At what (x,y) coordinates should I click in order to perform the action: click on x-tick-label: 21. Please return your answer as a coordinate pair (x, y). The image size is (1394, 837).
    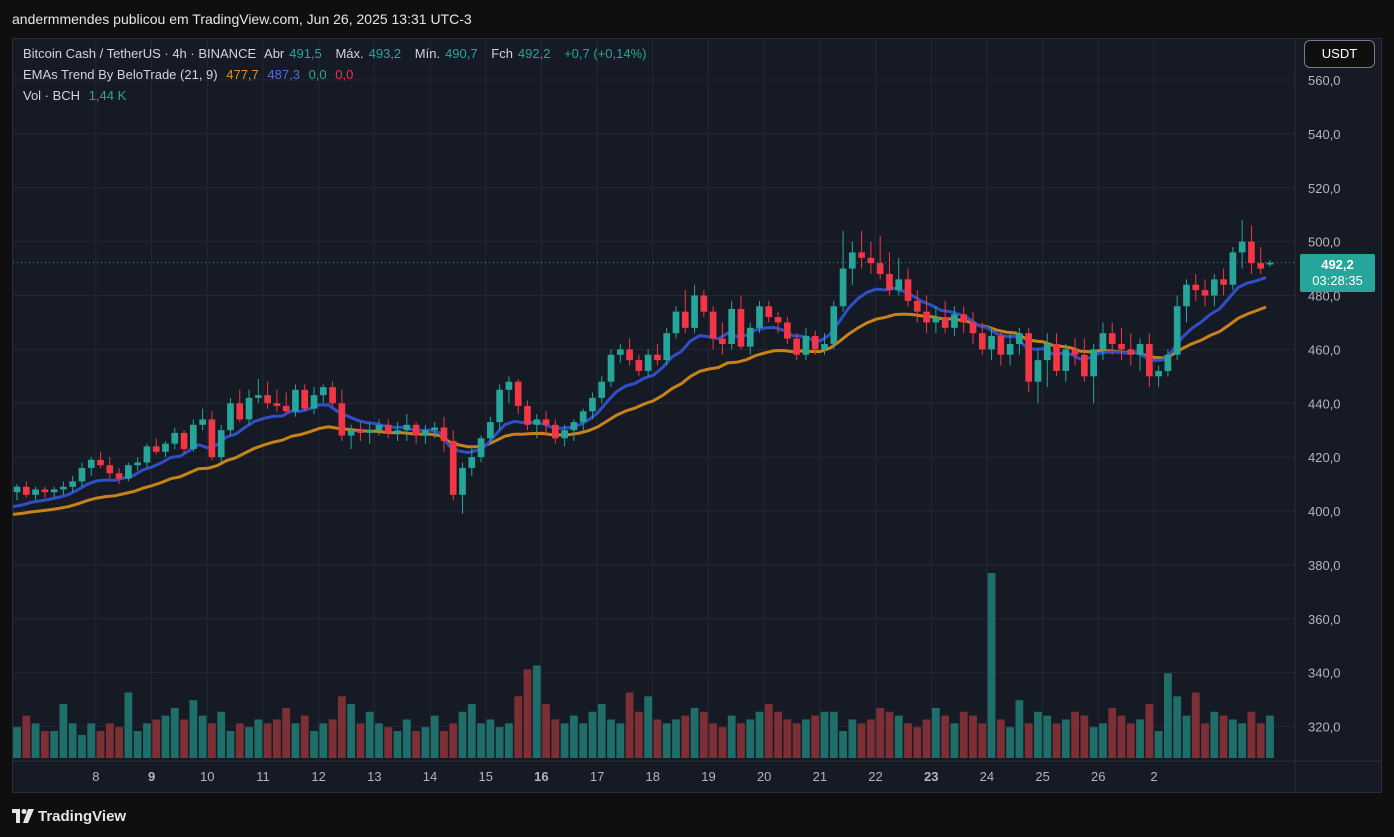
    Looking at the image, I should click on (820, 776).